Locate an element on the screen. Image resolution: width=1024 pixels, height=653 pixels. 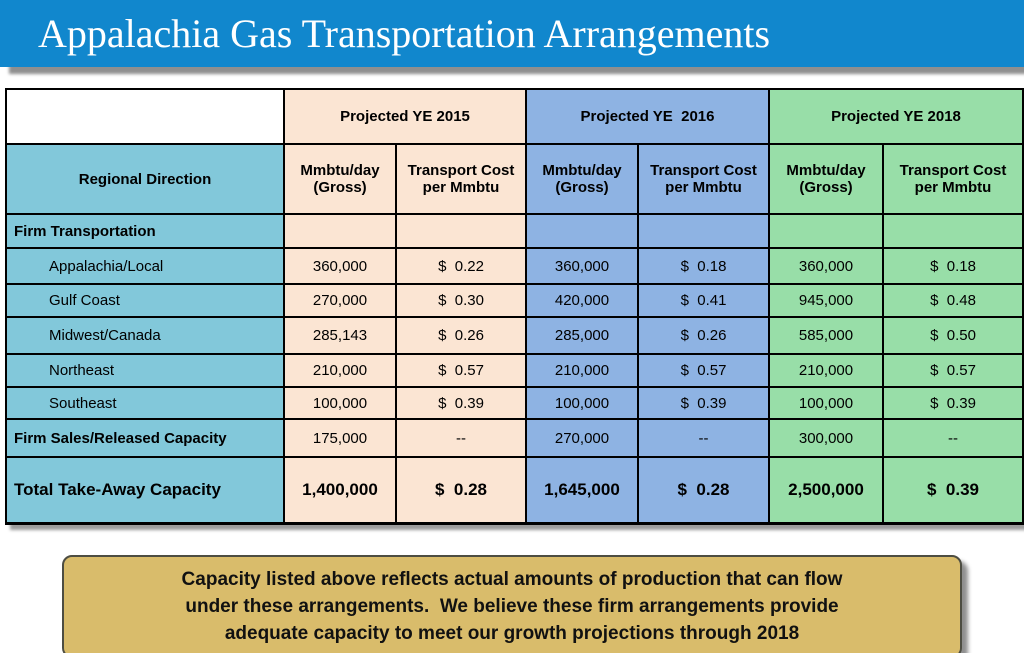
total-row-label: Total Take-Away Capacity is located at coordinates (145, 490).